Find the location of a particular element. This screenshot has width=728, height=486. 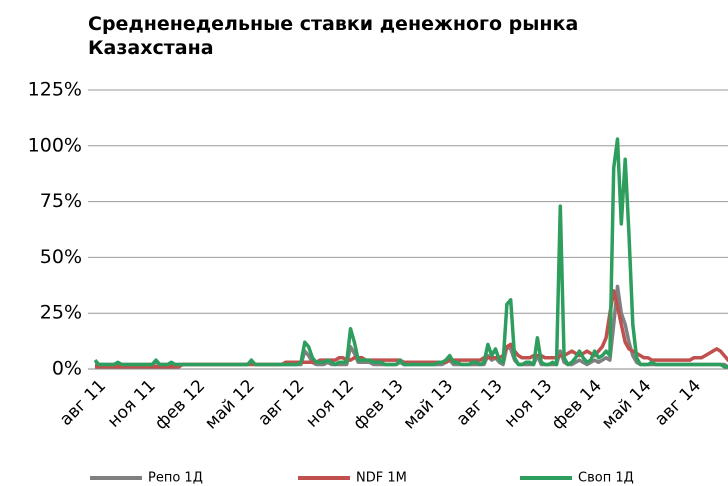

y-tick-label: 50% is located at coordinates (61, 257).